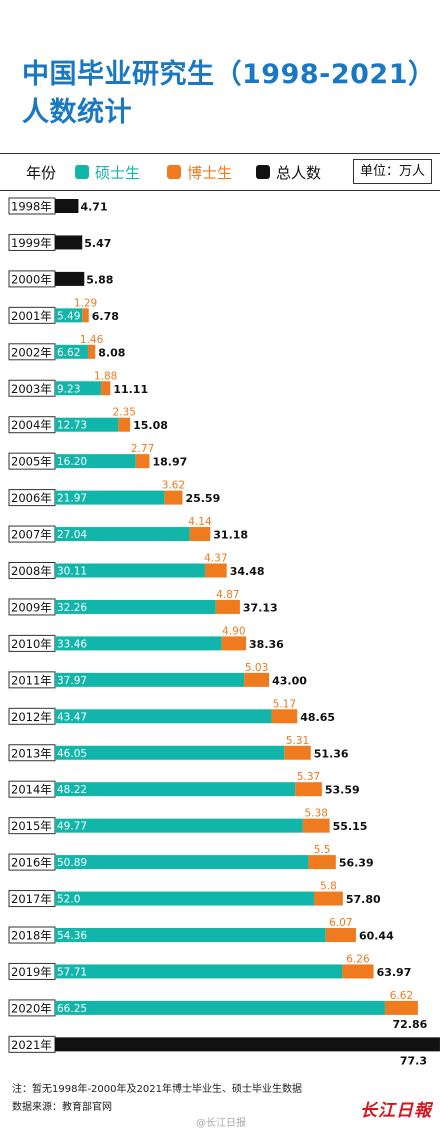 The height and width of the screenshot is (1129, 440). I want to click on publisher-logo: 长江日報, so click(396, 1111).